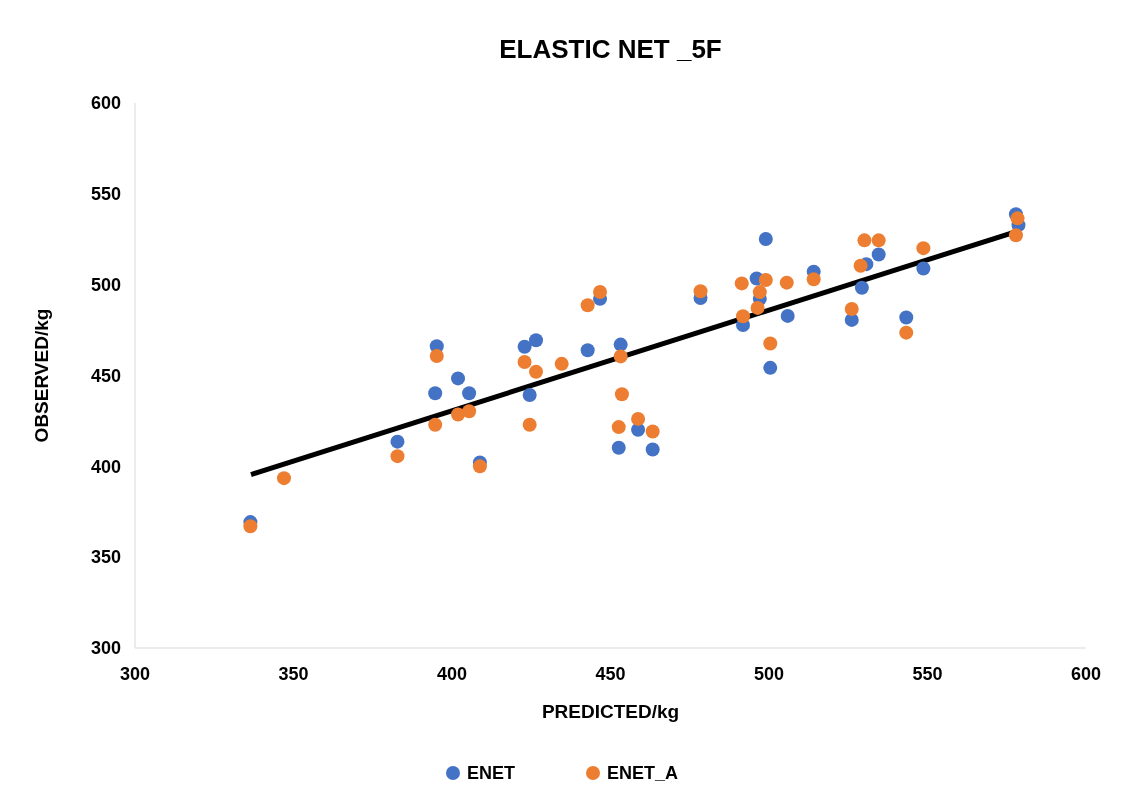 This screenshot has height=802, width=1124. Describe the element at coordinates (105, 194) in the screenshot. I see `y-tick-label: 550` at that location.